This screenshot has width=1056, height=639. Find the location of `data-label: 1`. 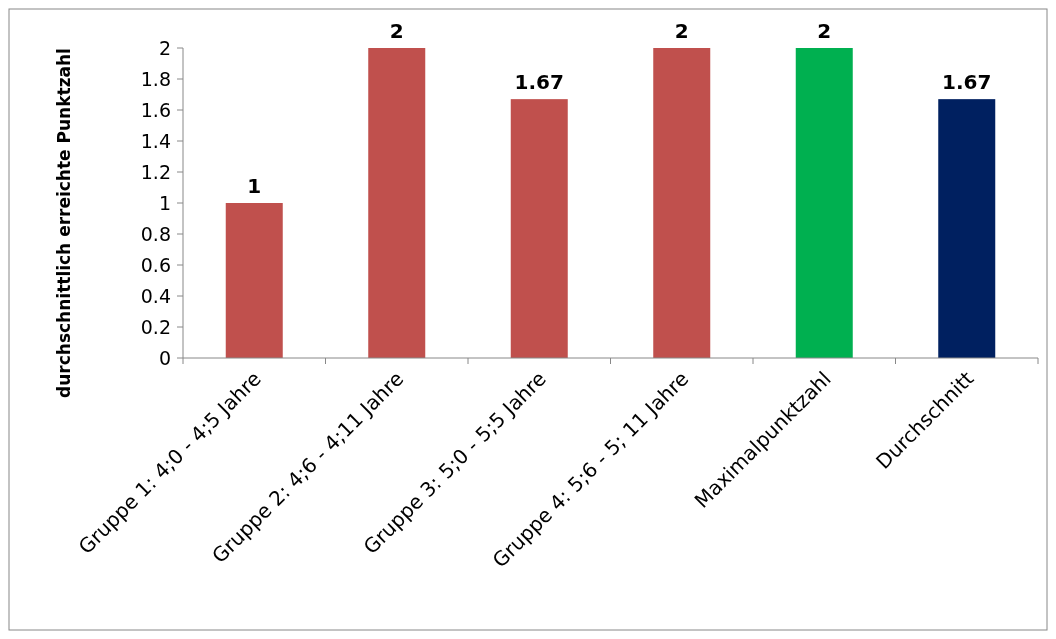

data-label: 1 is located at coordinates (254, 186).